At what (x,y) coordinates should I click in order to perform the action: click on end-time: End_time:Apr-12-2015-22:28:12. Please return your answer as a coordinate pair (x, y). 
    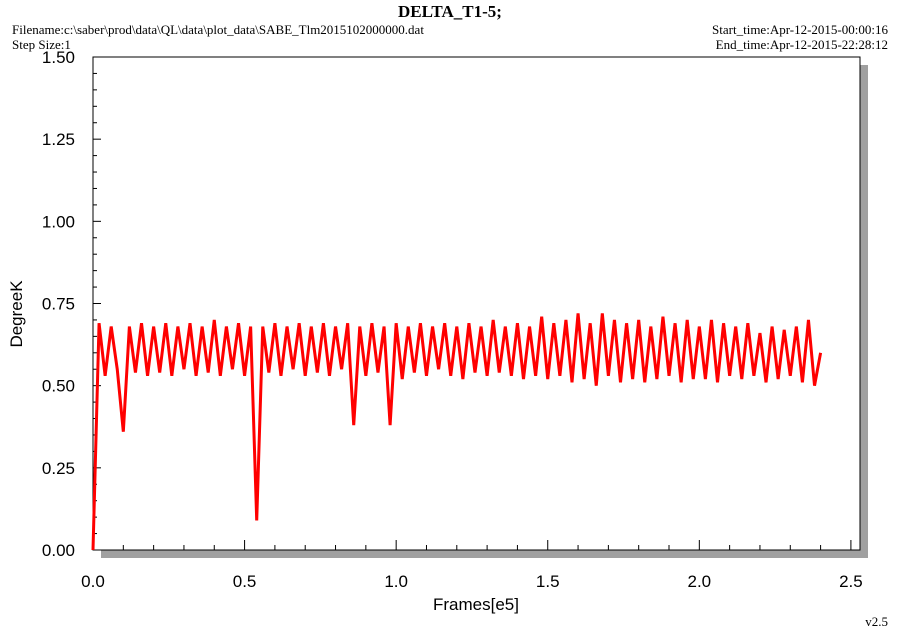
    Looking at the image, I should click on (802, 44).